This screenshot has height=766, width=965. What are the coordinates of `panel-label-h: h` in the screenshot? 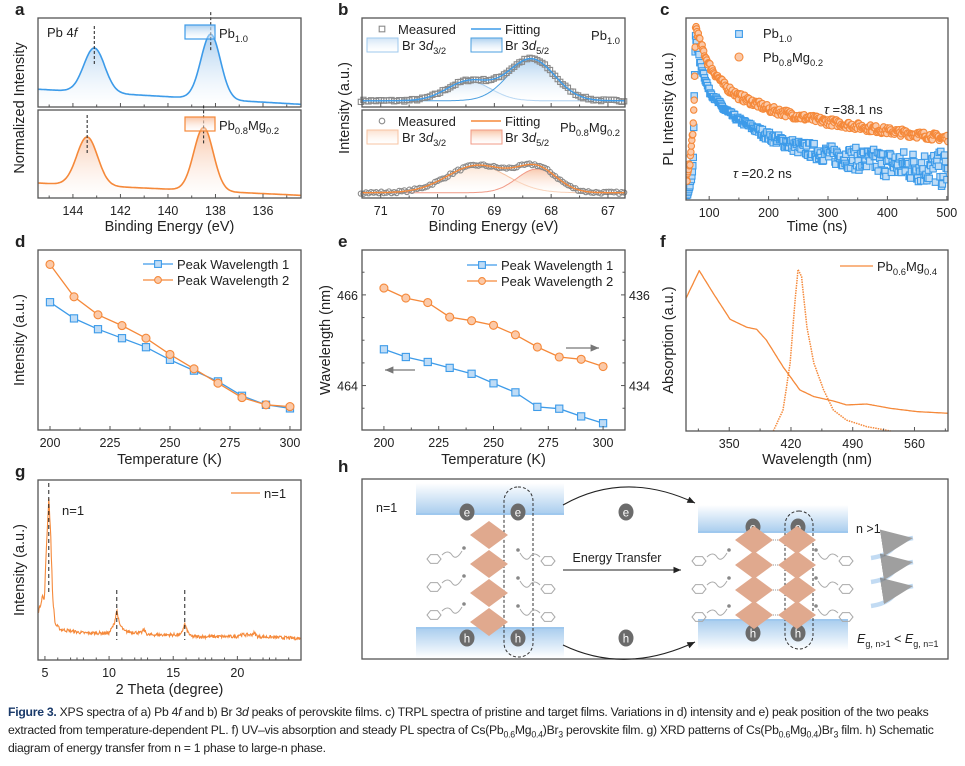 It's located at (343, 466).